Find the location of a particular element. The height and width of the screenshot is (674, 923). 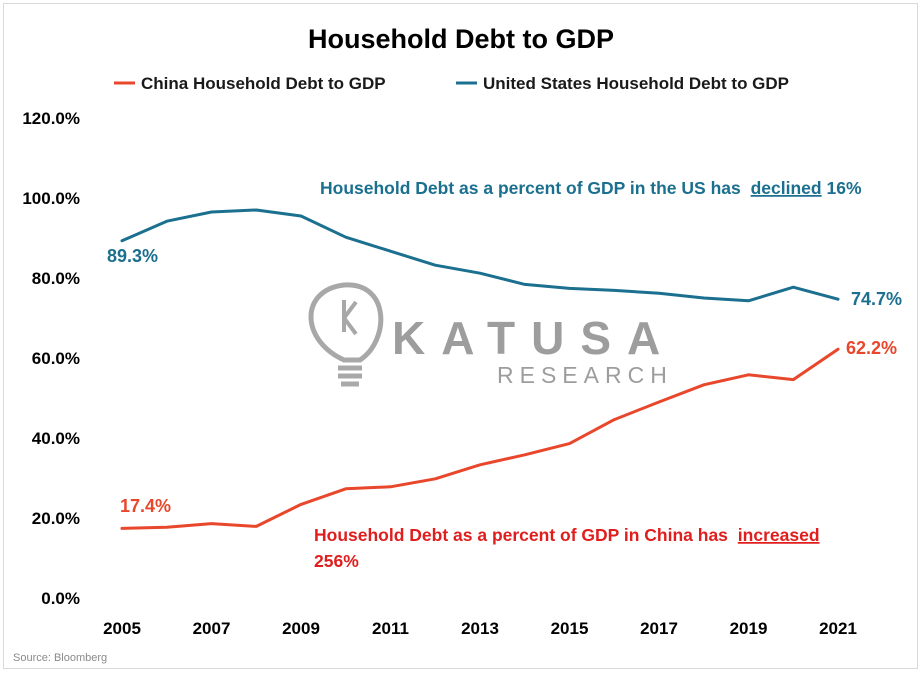

china-annotation-line2: 256% is located at coordinates (336, 561).